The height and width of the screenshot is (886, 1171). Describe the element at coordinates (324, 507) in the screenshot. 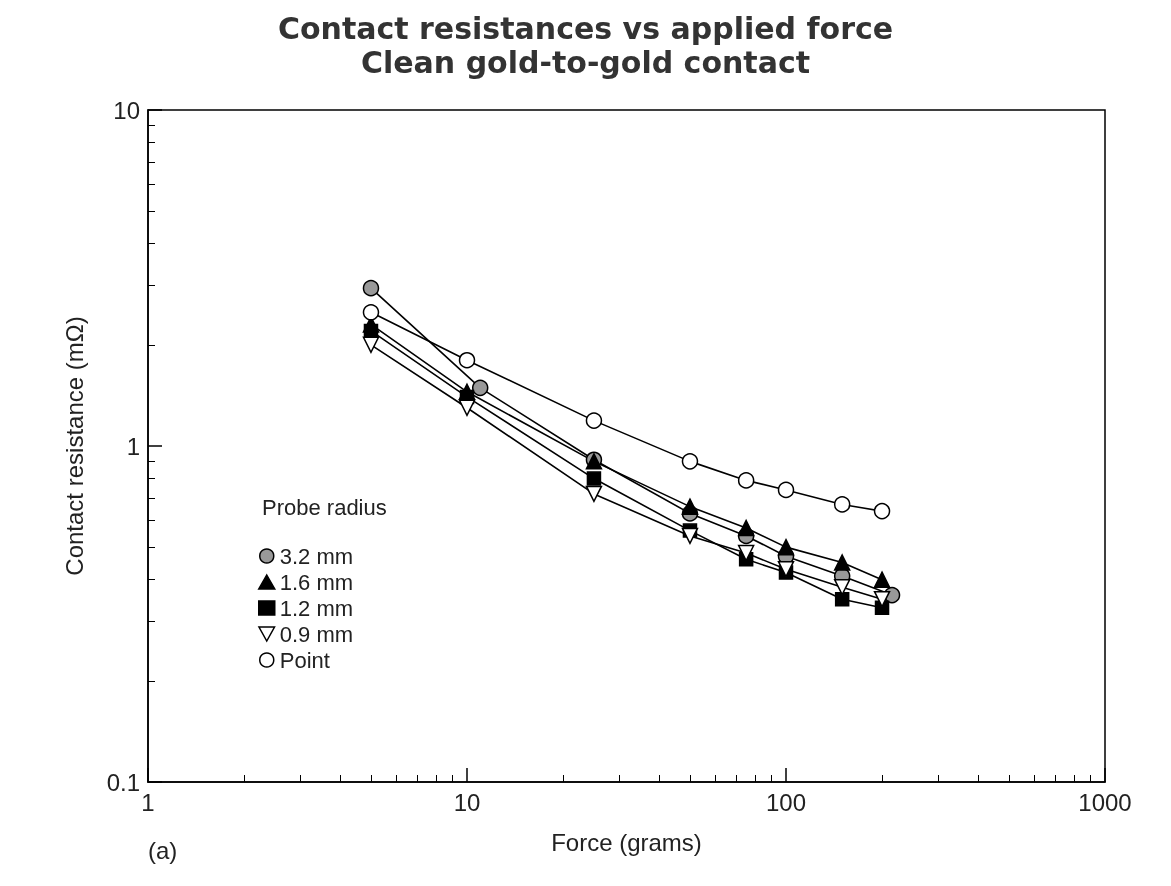

I see `legend-title: Probe radius` at that location.